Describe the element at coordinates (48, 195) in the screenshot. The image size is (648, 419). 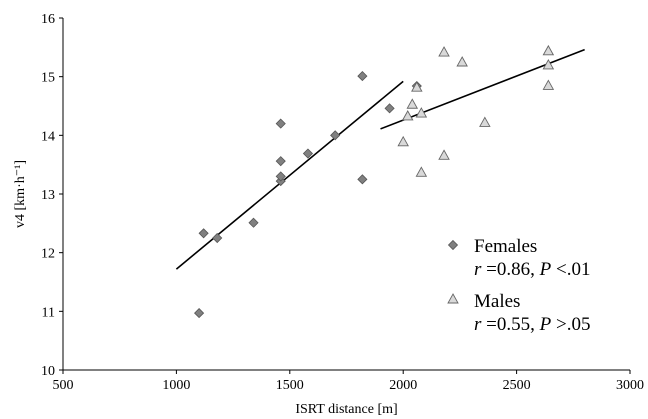
I see `y-tick-label: 13` at that location.